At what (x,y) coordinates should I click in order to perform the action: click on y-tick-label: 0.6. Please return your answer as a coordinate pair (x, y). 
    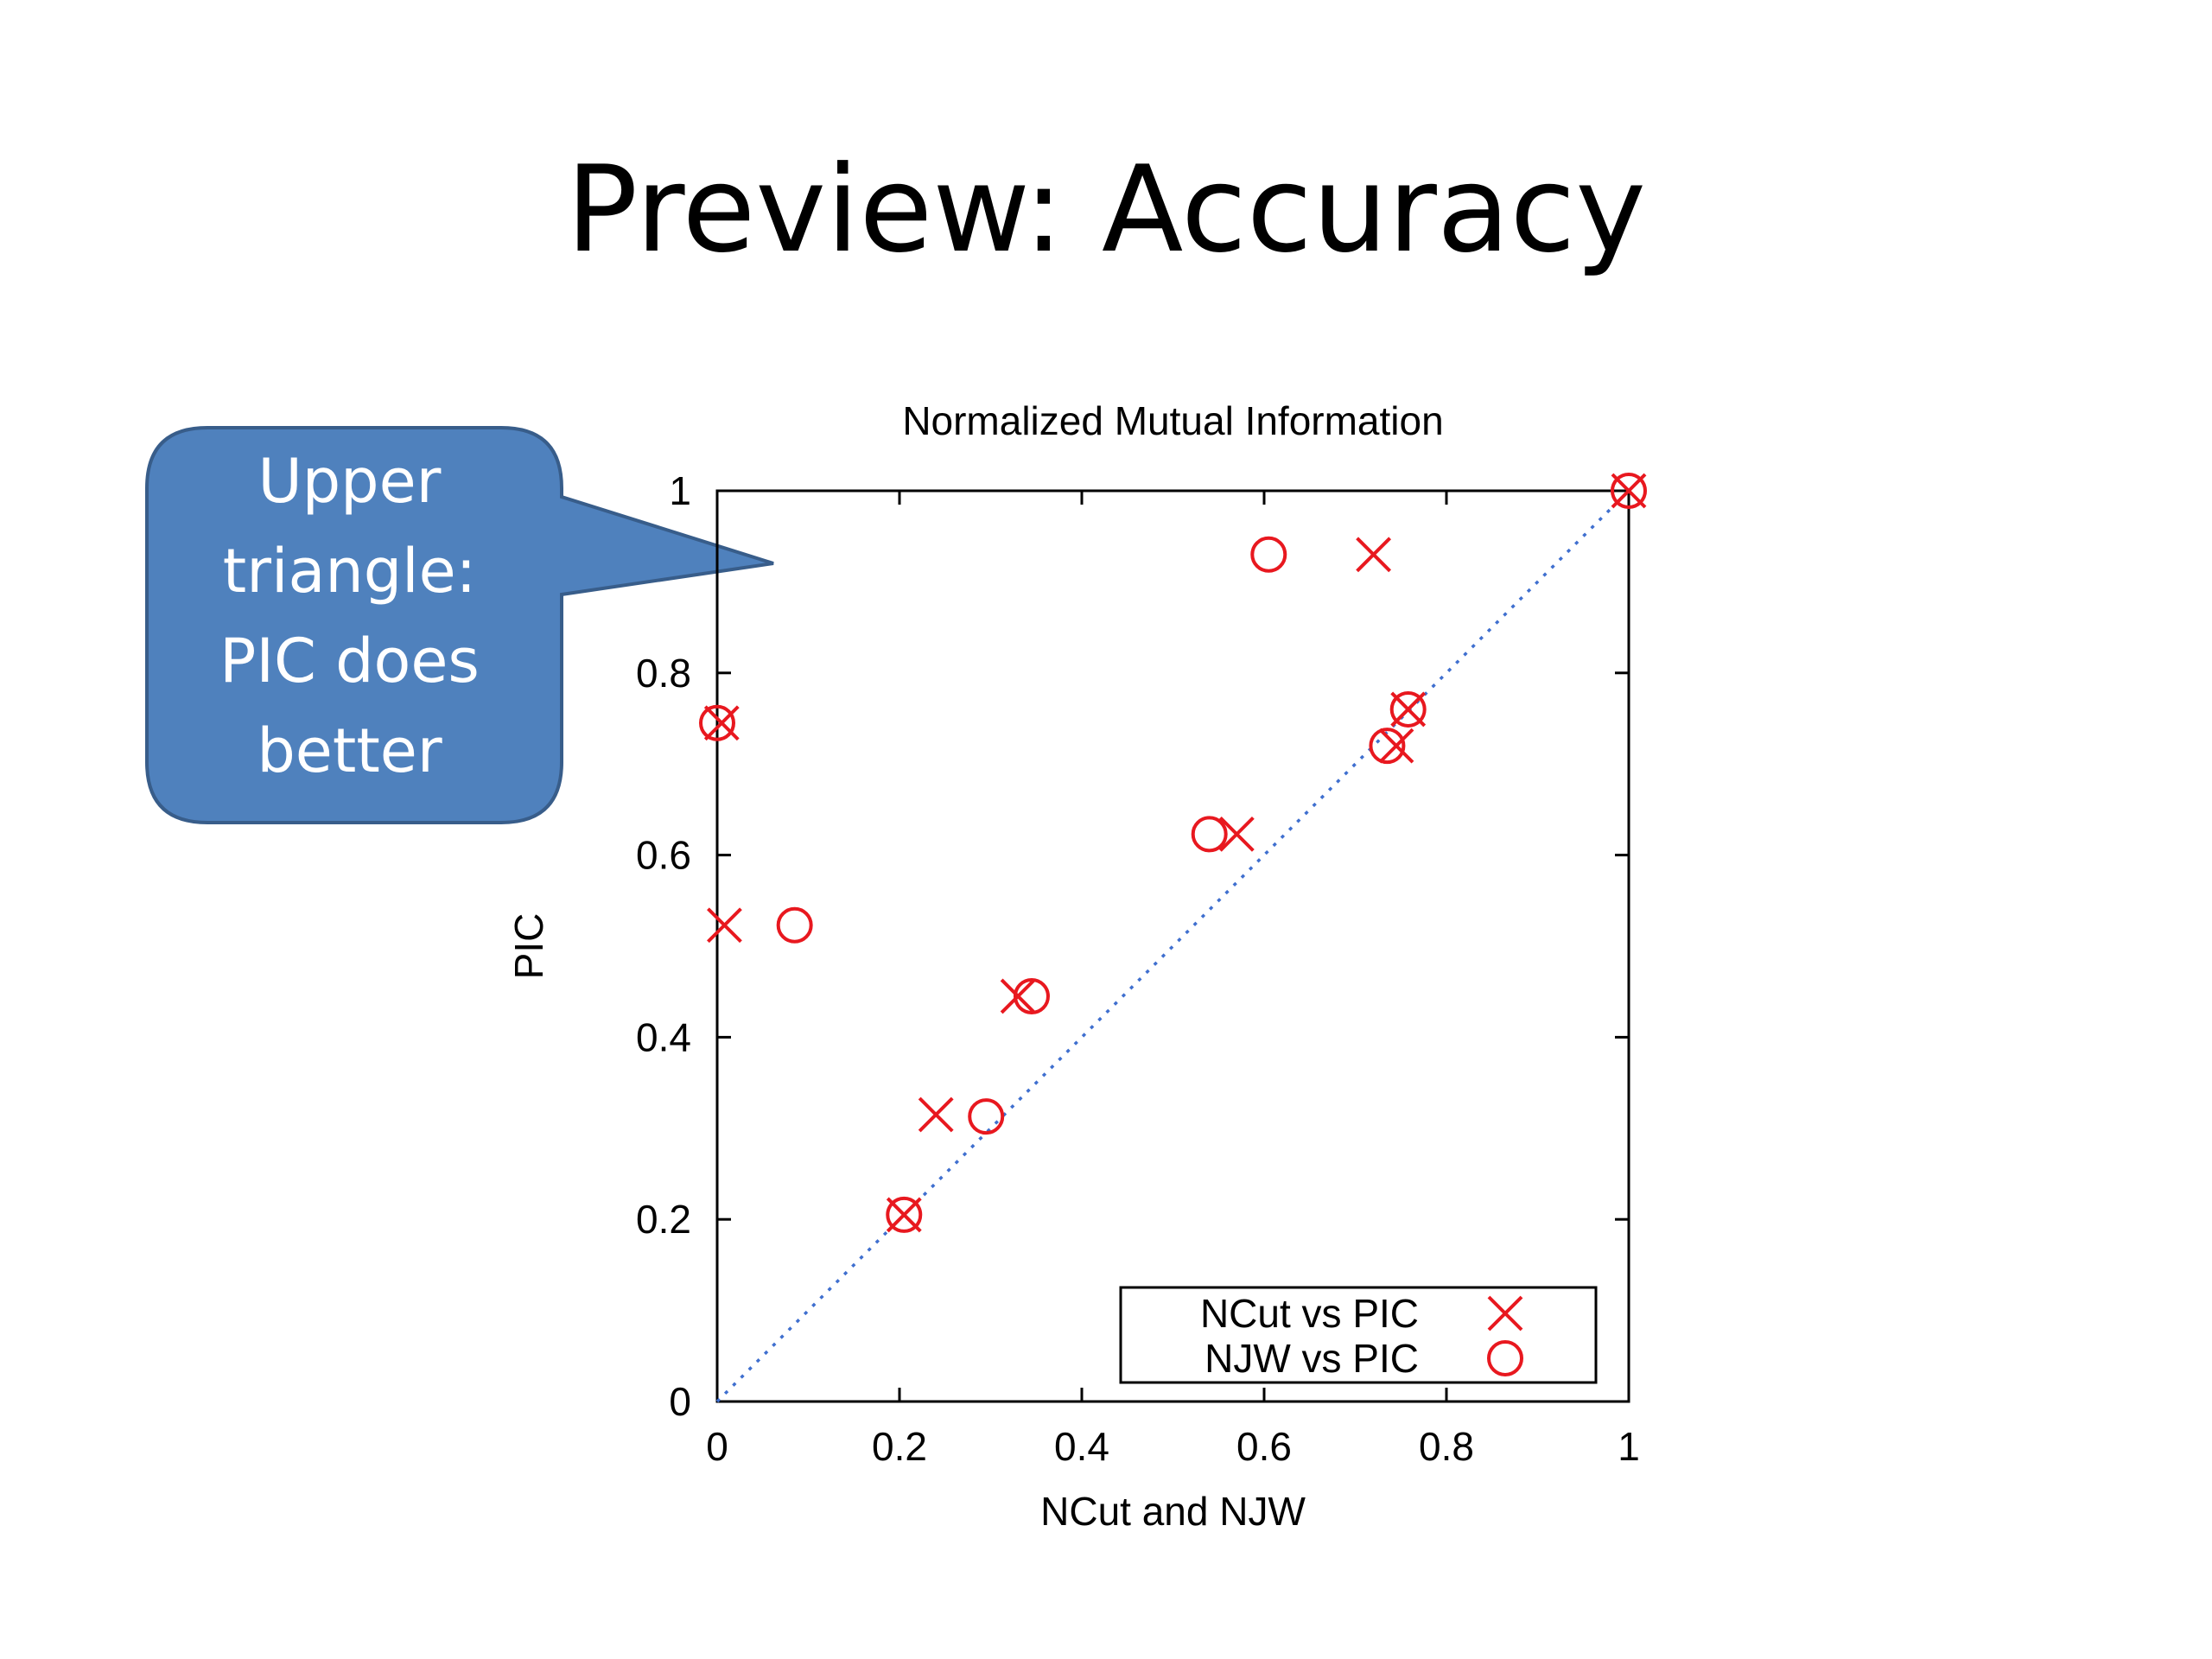
    Looking at the image, I should click on (663, 855).